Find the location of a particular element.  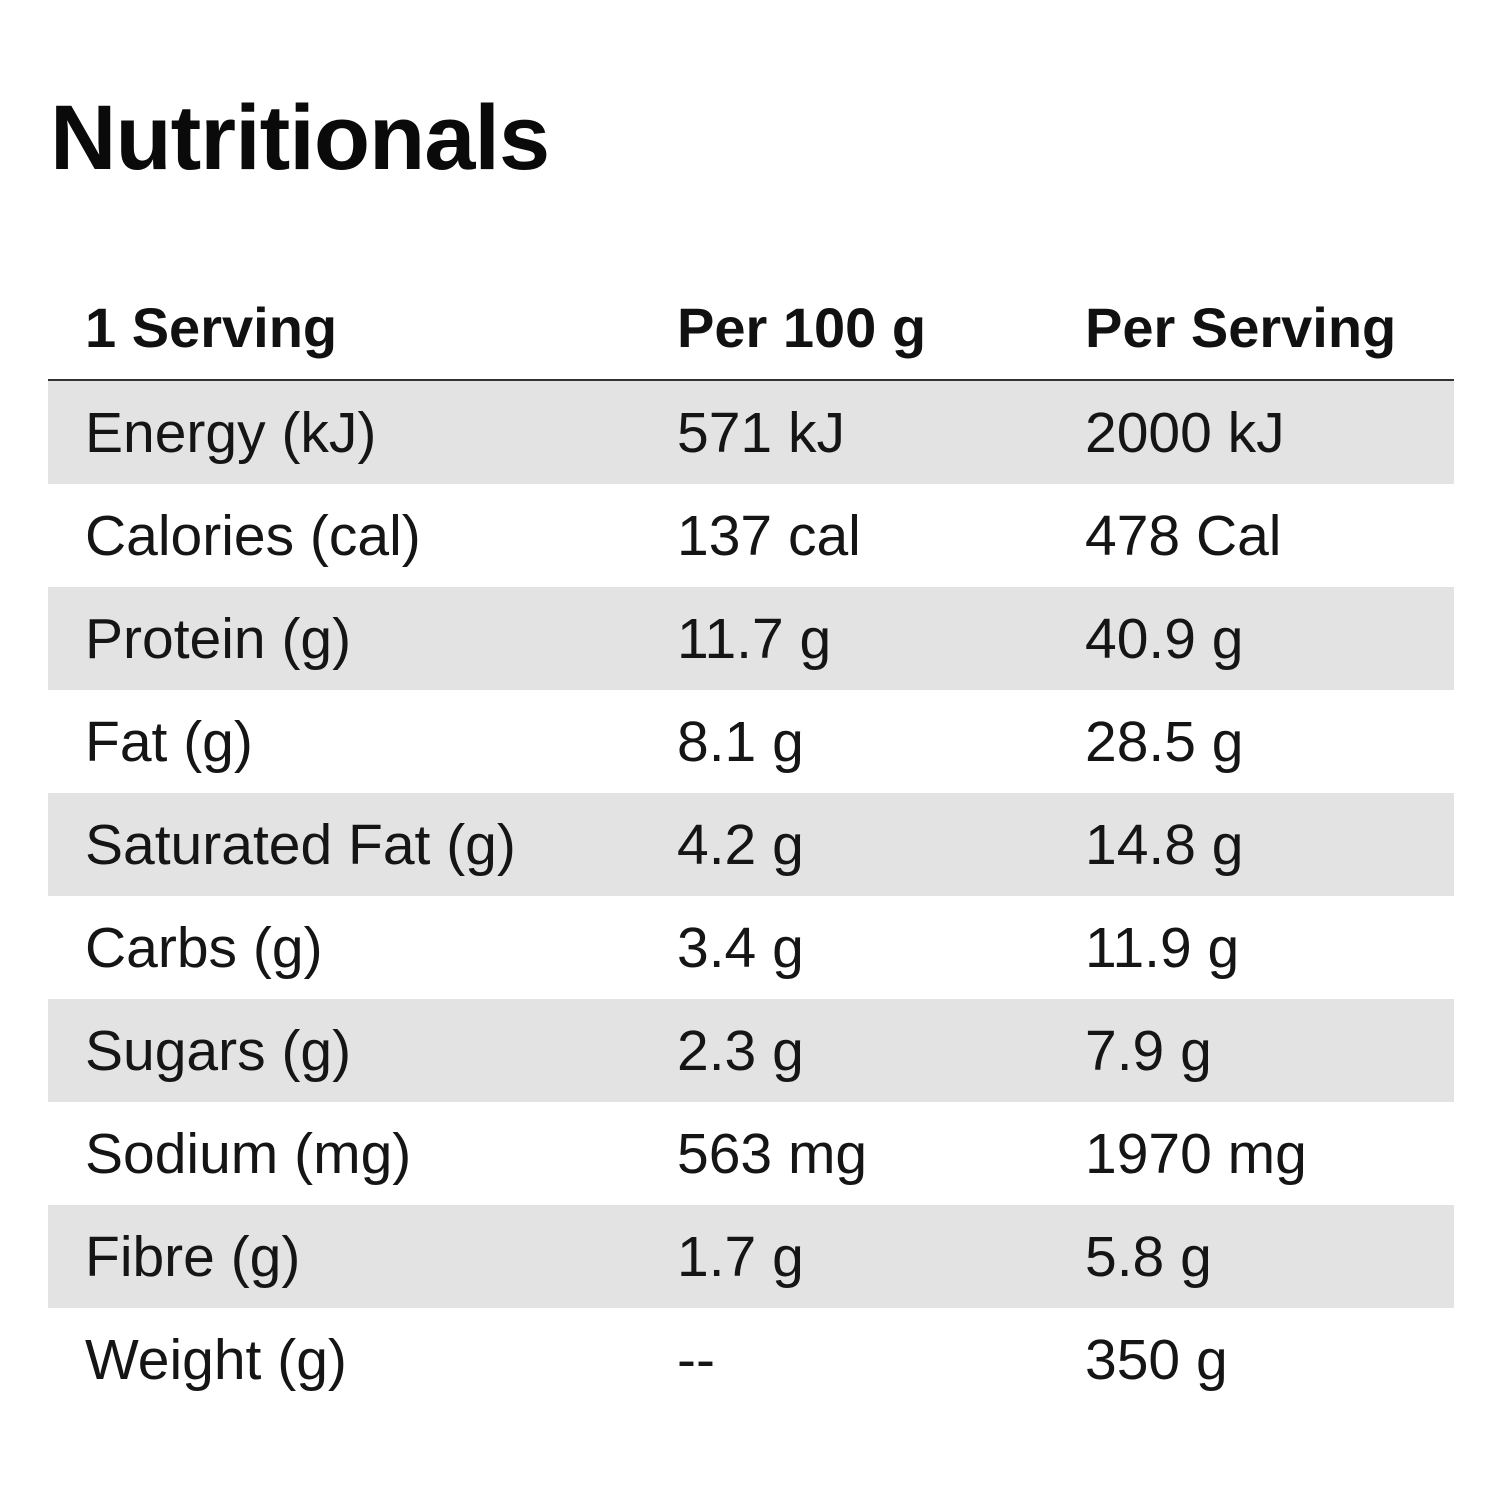

per-serving-value: 5.8 g is located at coordinates (1148, 1256).